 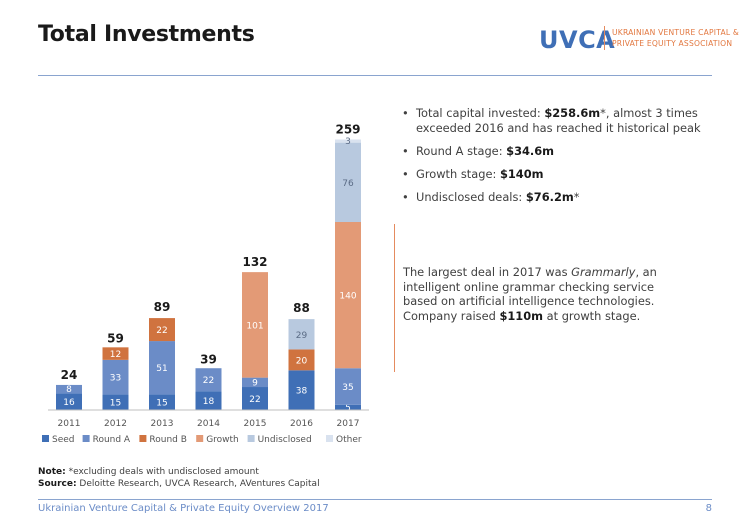 What do you see at coordinates (222, 440) in the screenshot?
I see `legend-label-growth: Growth` at bounding box center [222, 440].